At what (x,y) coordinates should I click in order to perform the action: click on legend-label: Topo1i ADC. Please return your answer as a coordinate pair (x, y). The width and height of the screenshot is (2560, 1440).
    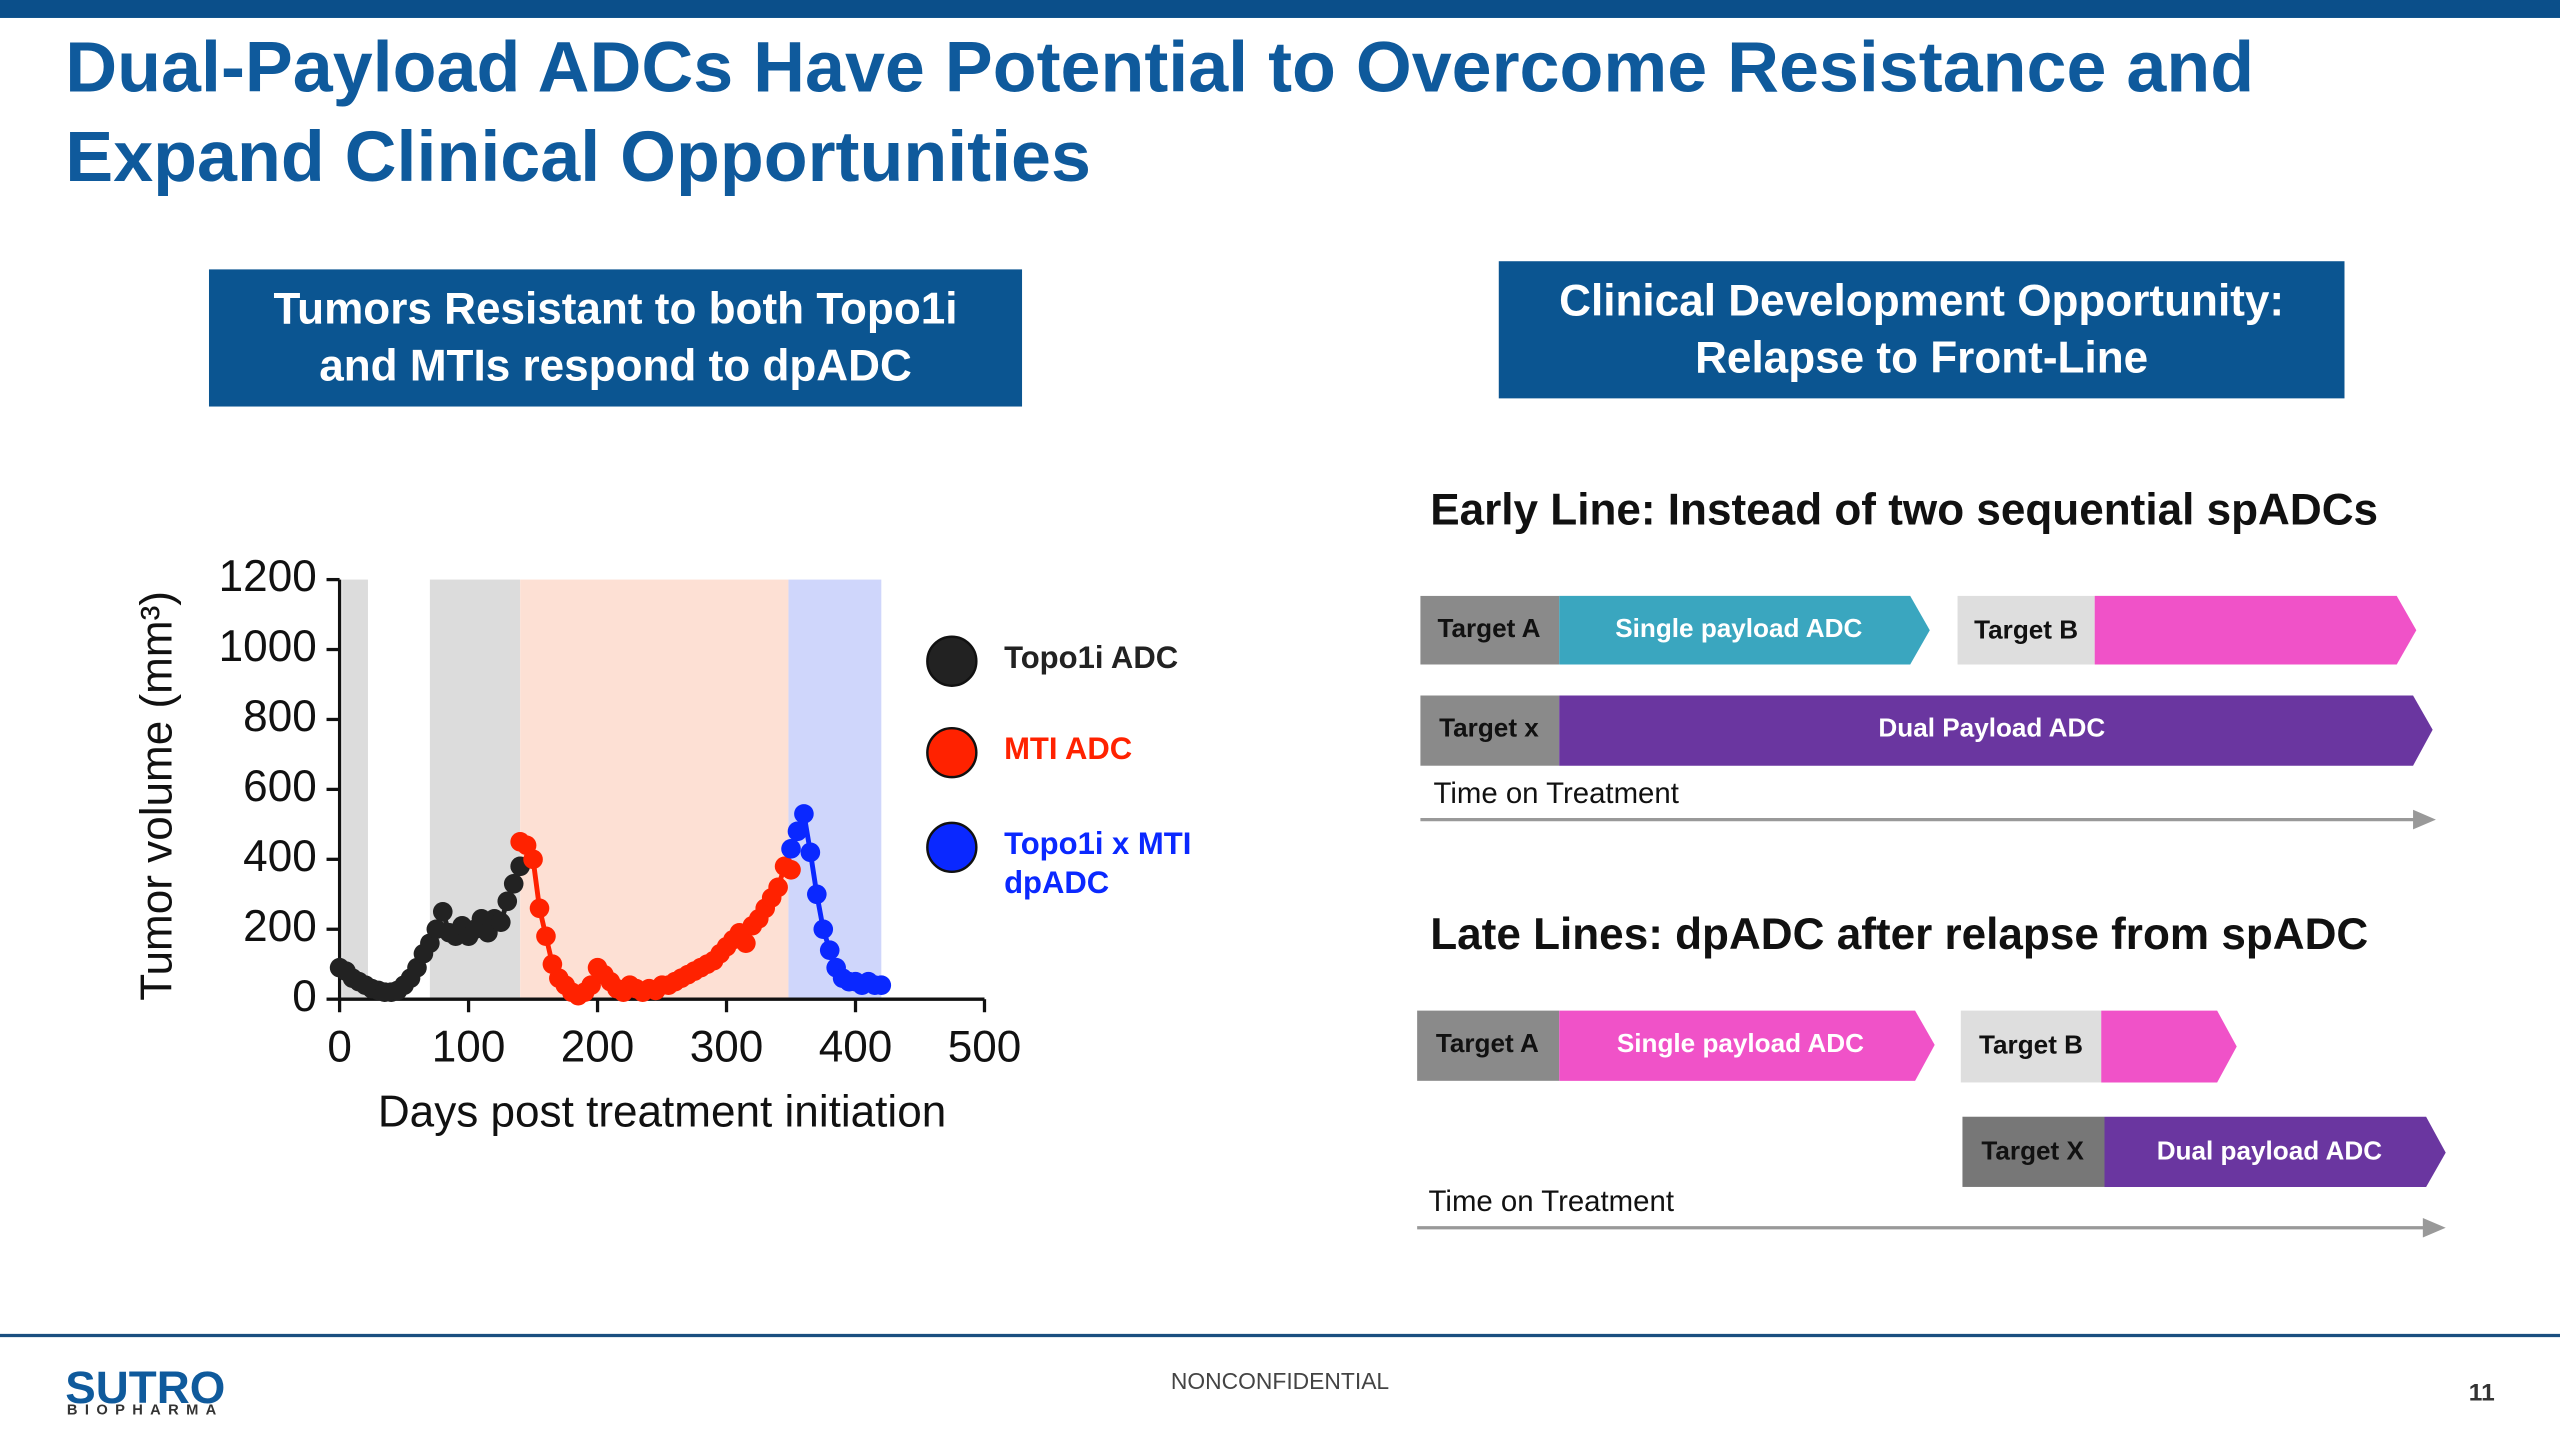
    Looking at the image, I should click on (1091, 658).